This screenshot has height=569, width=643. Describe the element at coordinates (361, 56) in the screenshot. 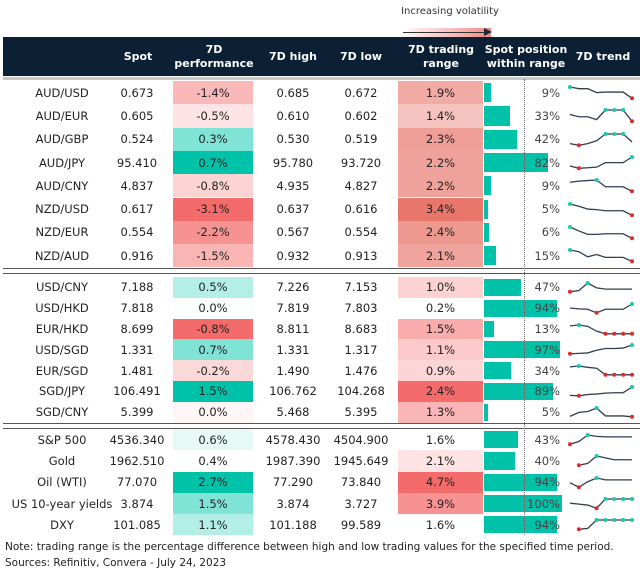

I see `header-low: 7D low` at that location.